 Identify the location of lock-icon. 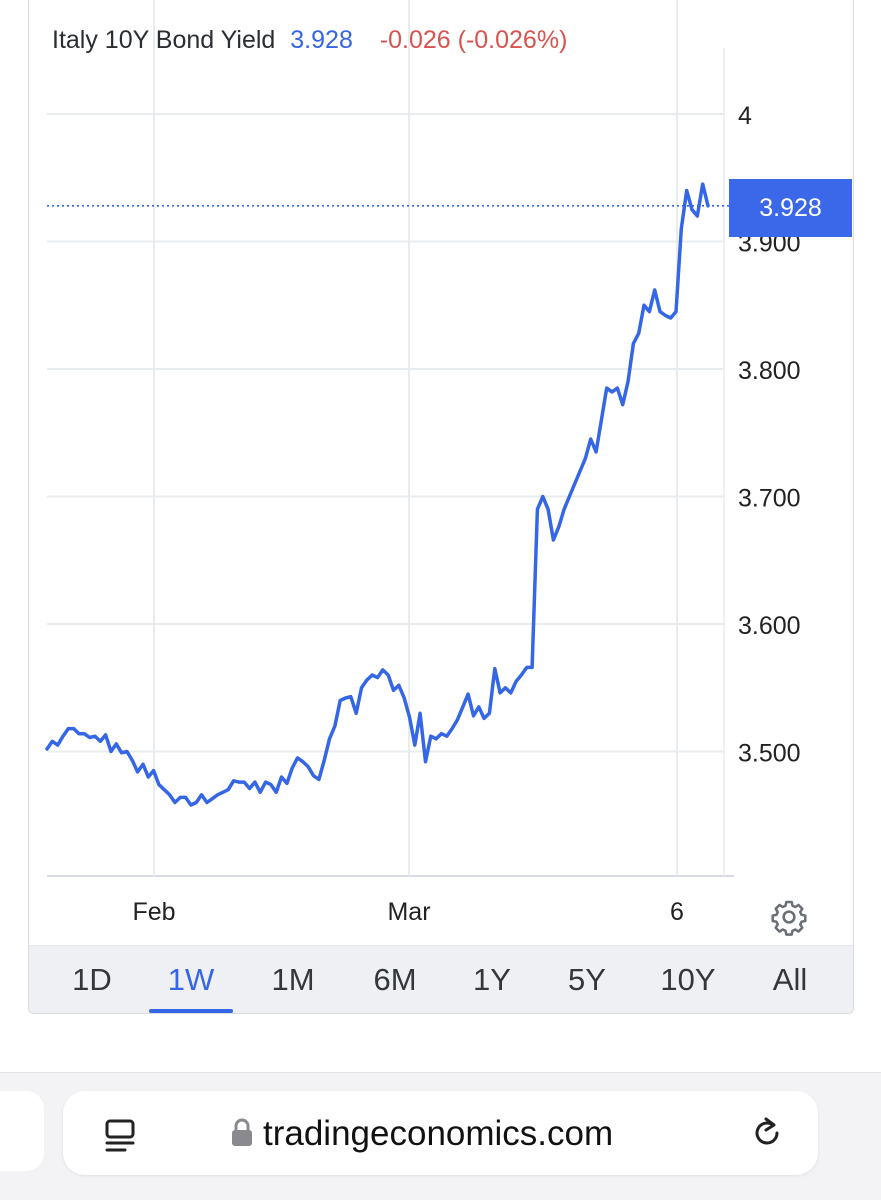
(242, 1132).